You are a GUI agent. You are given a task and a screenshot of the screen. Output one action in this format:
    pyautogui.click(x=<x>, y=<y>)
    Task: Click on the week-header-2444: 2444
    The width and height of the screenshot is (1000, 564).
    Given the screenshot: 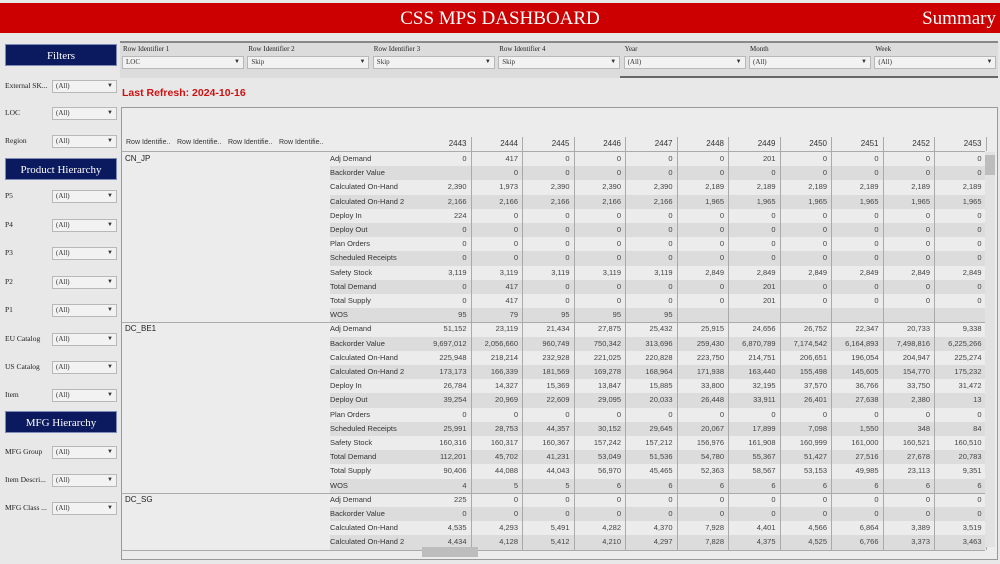 What is the action you would take?
    pyautogui.click(x=497, y=144)
    